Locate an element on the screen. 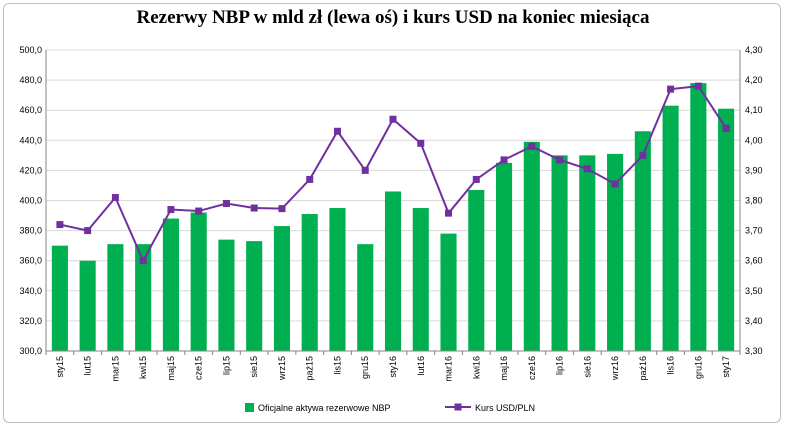  x-tick-label: cze16 is located at coordinates (532, 368).